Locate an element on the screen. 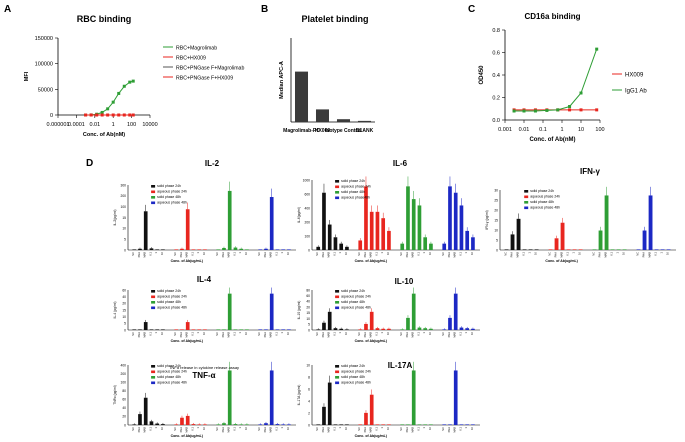 Image resolution: width=685 pixels, height=442 pixels. y-tick-label: 600 is located at coordinates (307, 194).